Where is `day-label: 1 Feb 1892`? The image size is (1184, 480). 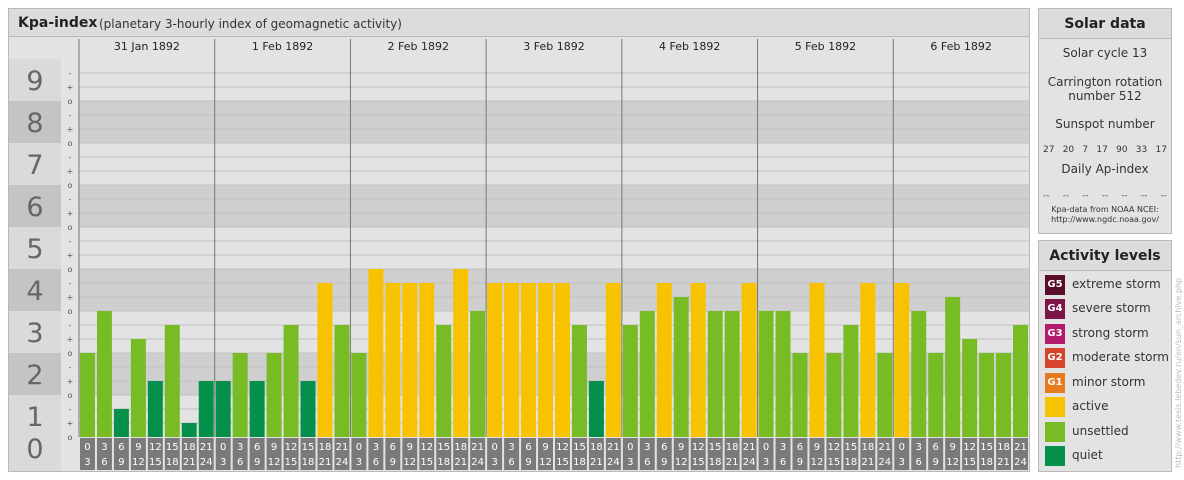 day-label: 1 Feb 1892 is located at coordinates (282, 46).